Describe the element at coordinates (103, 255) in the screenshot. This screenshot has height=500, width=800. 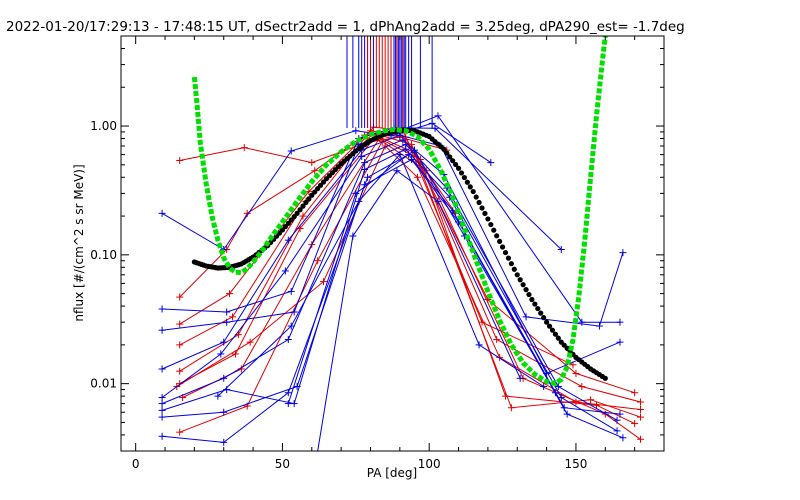
I see `y-tick-label: 0.10` at that location.